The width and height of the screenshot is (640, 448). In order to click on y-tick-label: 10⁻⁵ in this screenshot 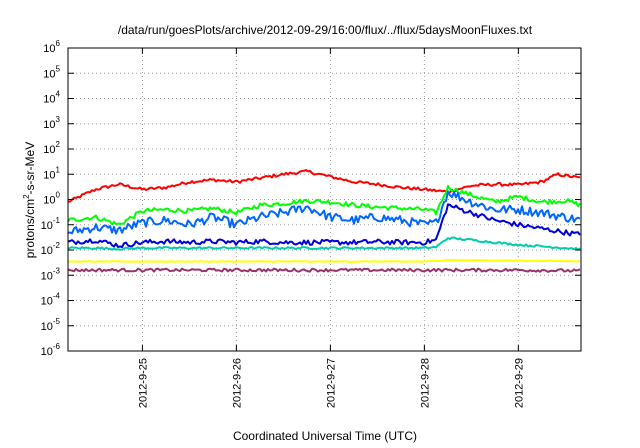, I will do `click(51, 325)`.